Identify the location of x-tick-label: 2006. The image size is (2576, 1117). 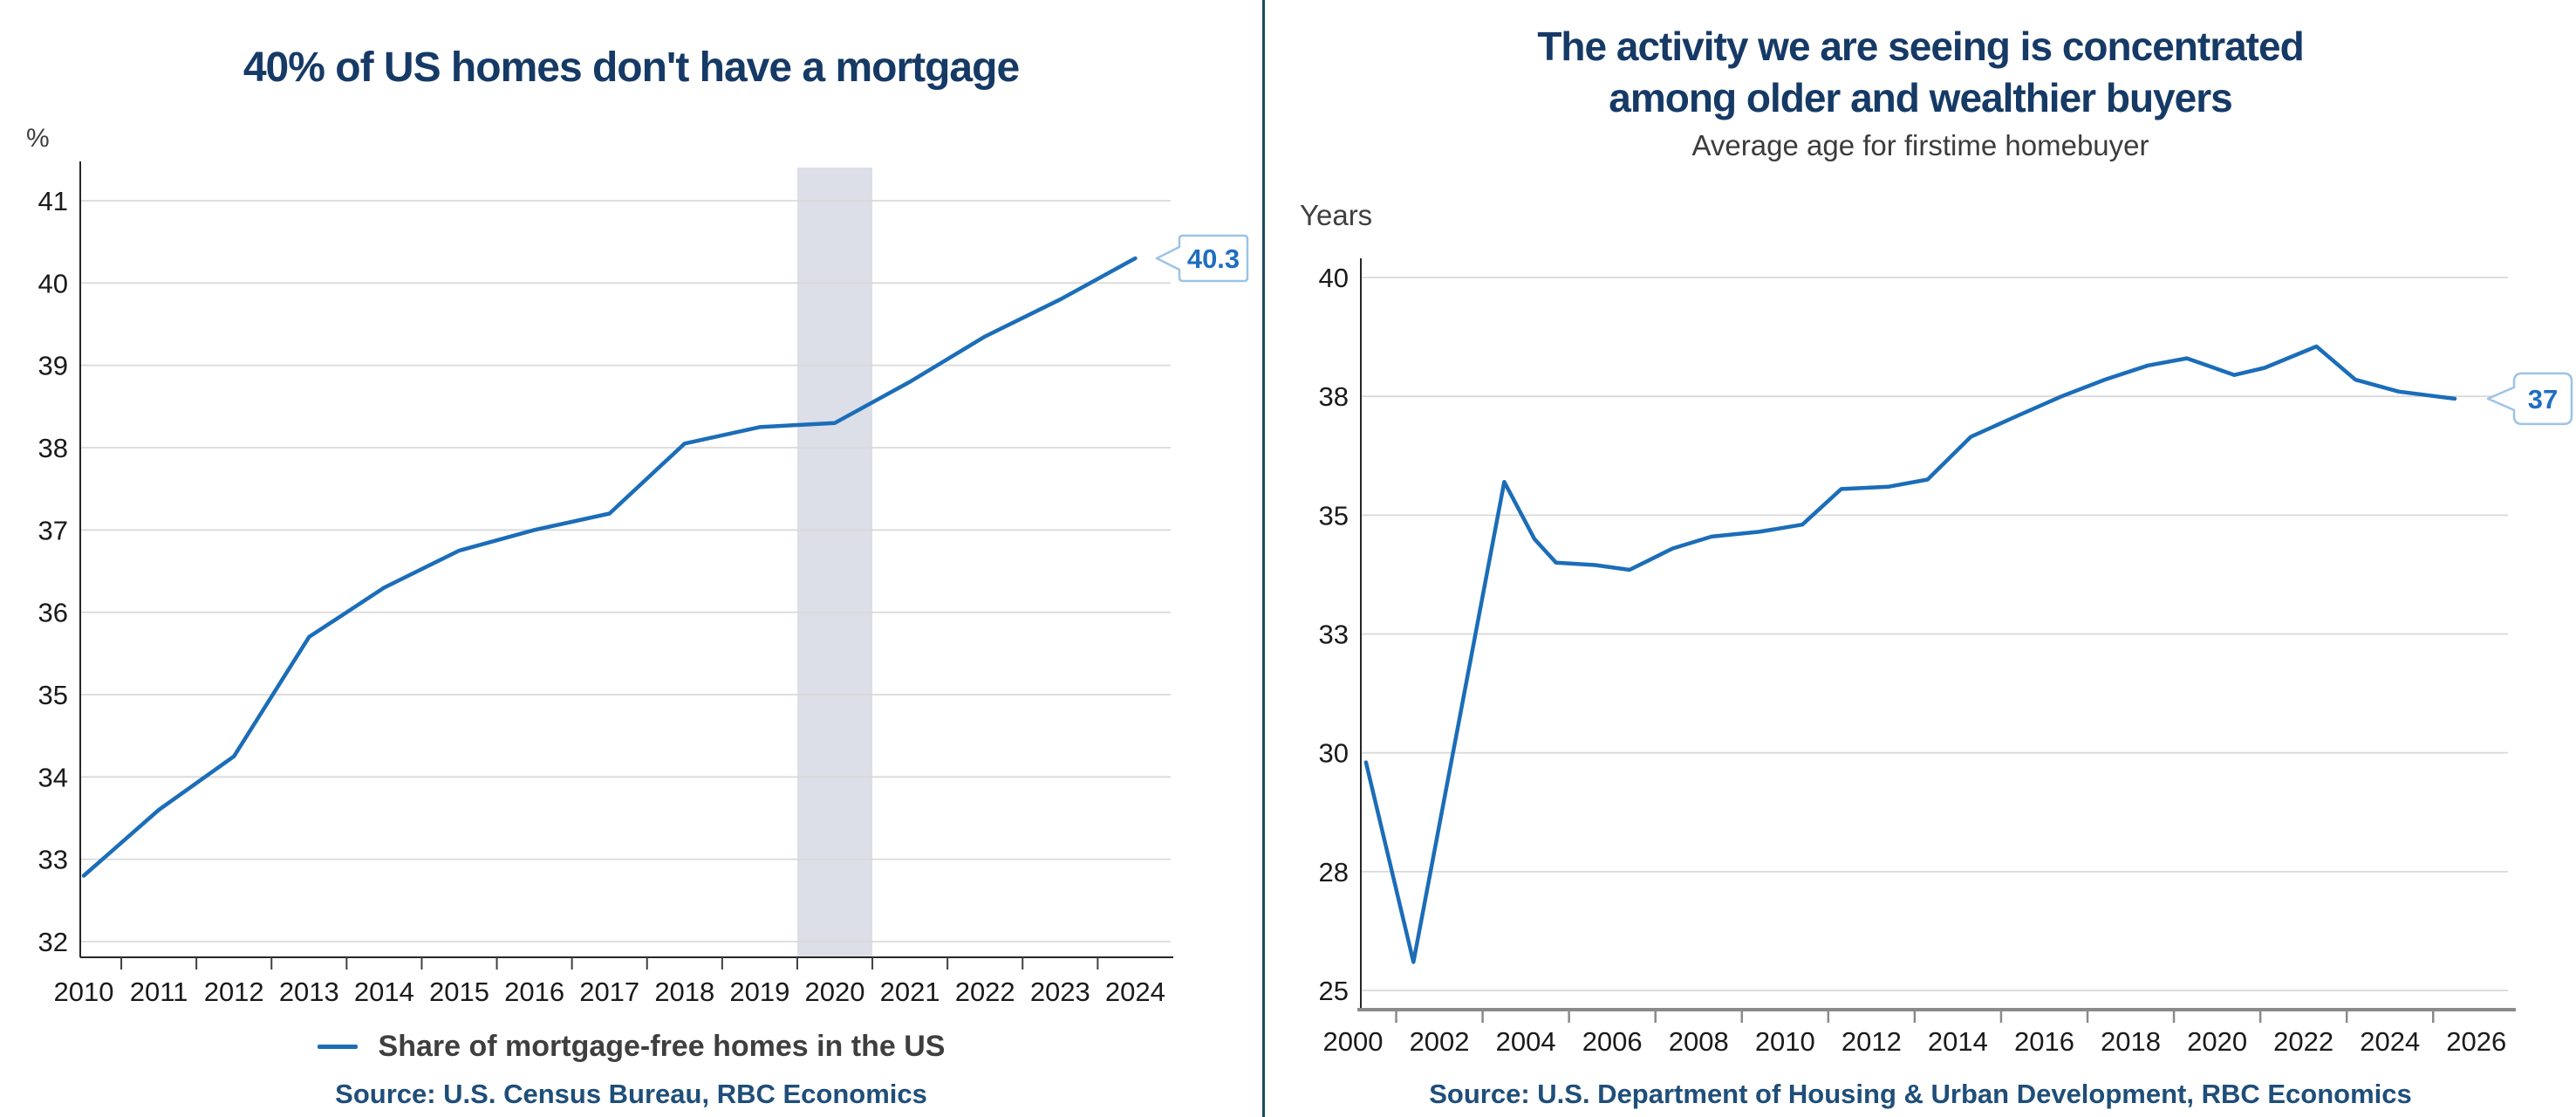
(1612, 1041).